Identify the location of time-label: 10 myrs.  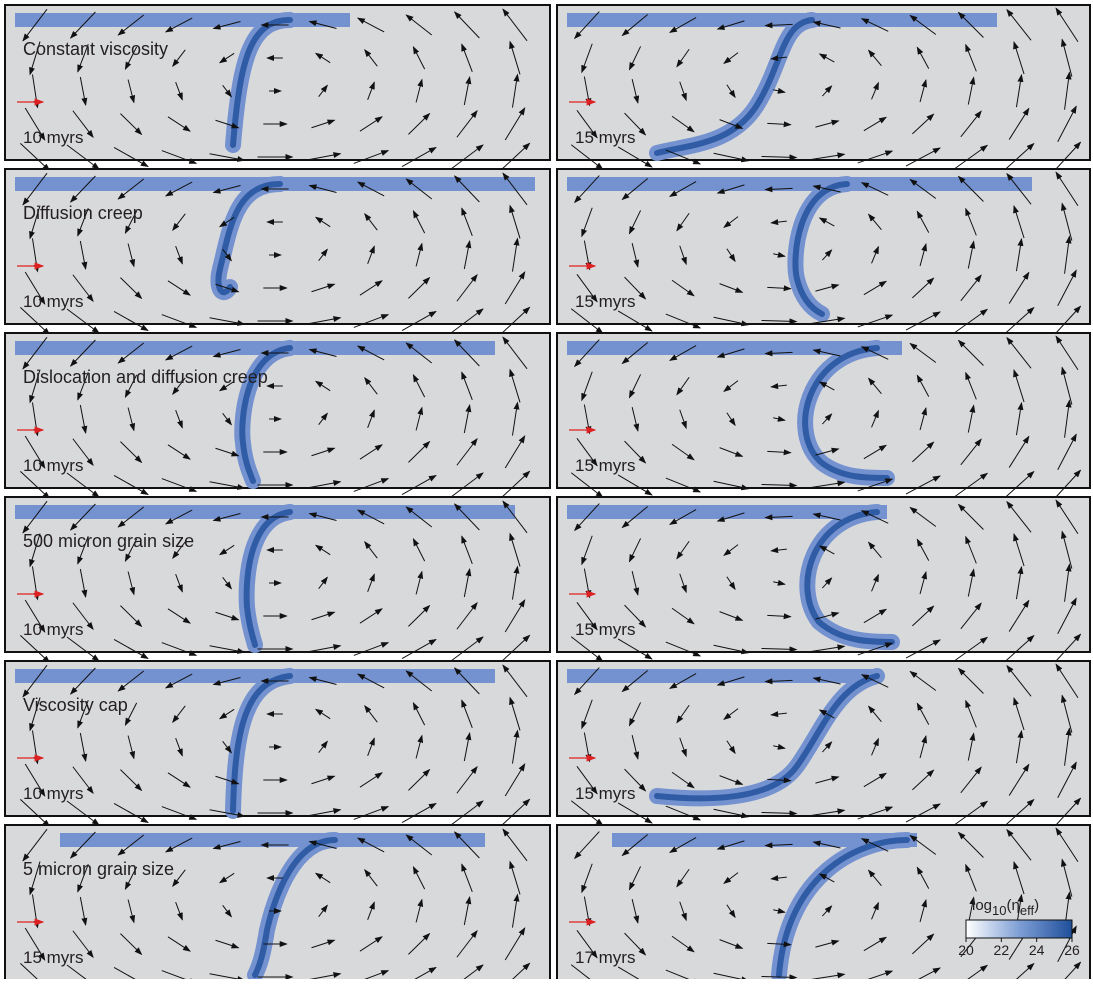
(53, 301).